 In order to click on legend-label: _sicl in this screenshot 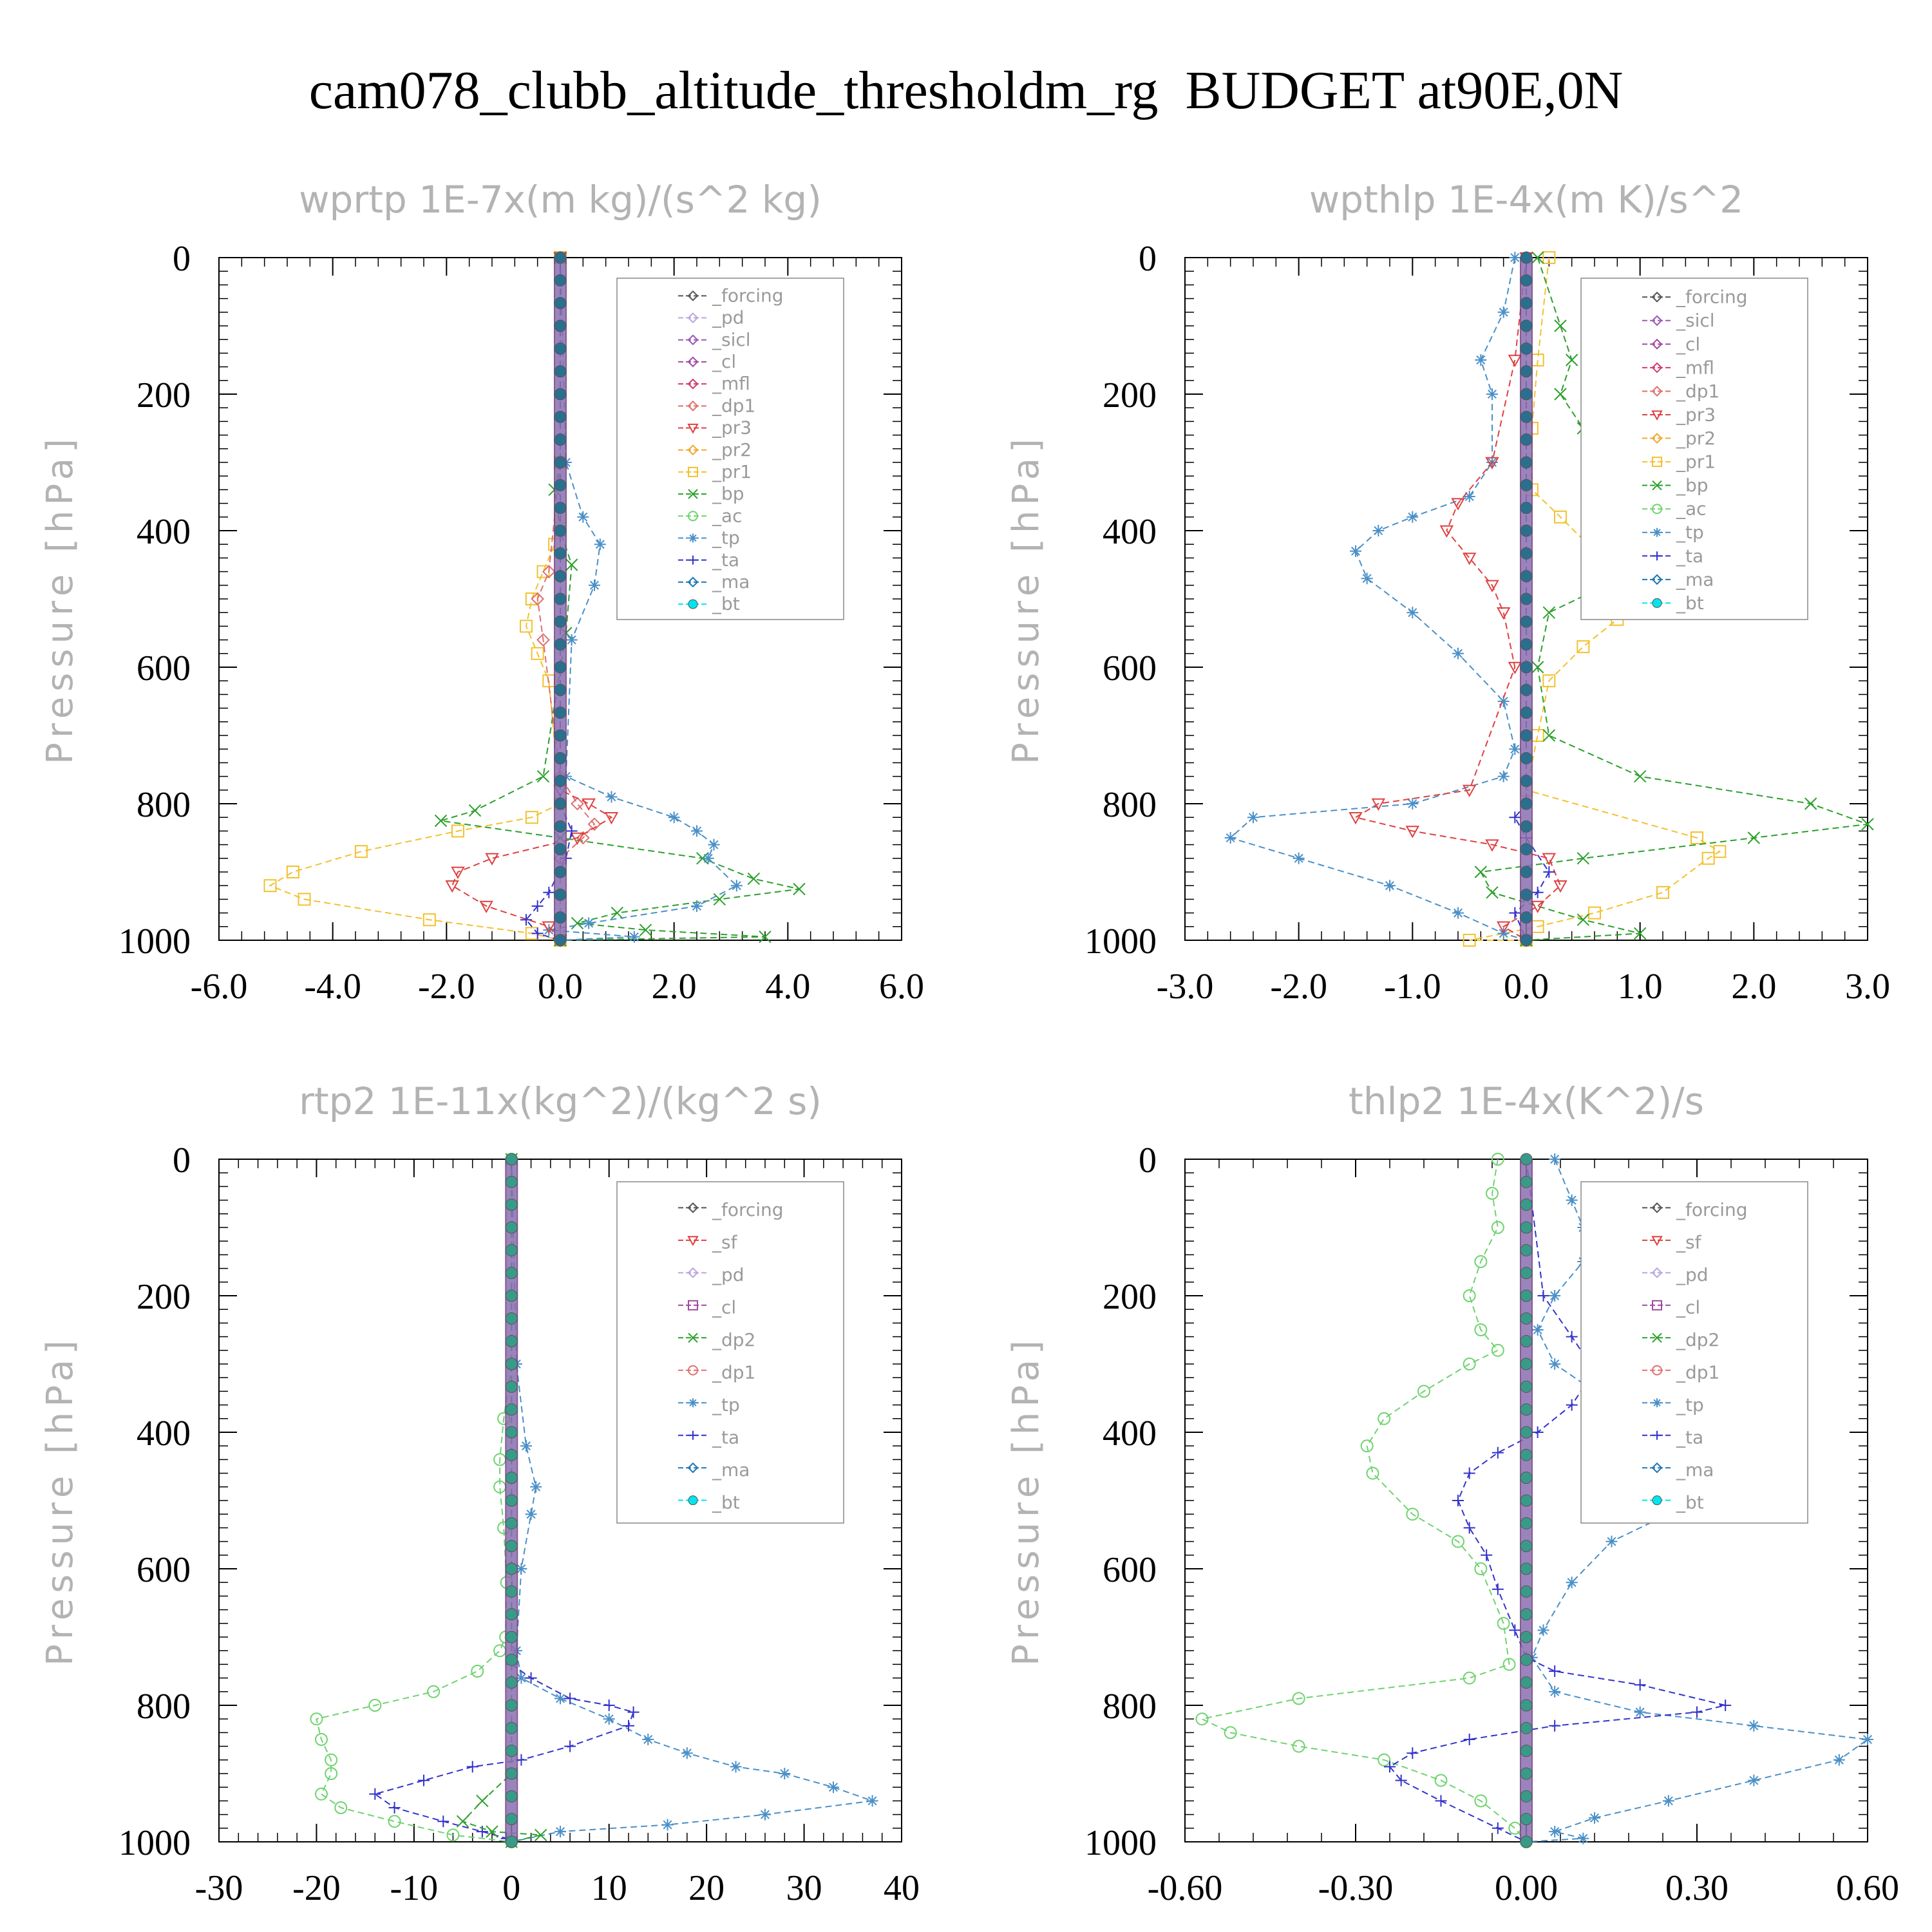, I will do `click(731, 339)`.